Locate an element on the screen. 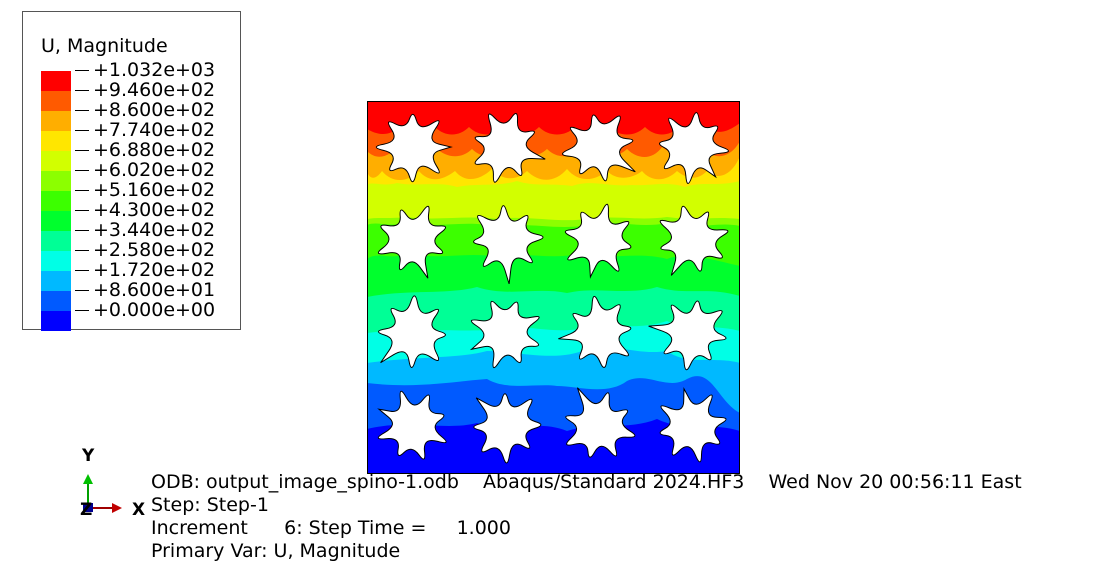 The width and height of the screenshot is (1096, 563). legend-row: +6.880e+02 is located at coordinates (145, 150).